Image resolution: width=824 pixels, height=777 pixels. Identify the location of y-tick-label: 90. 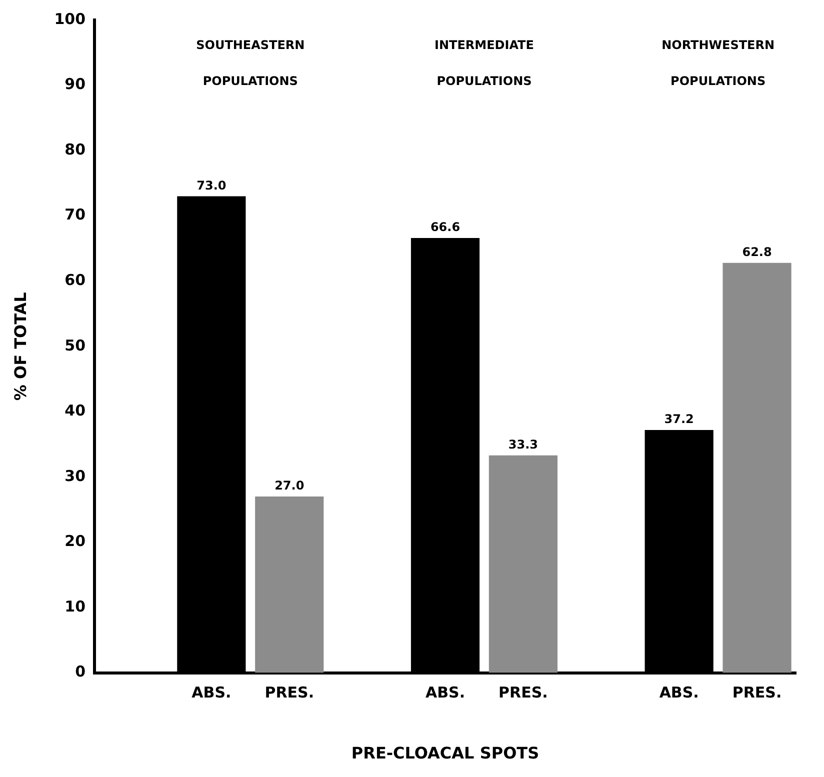
(75, 84).